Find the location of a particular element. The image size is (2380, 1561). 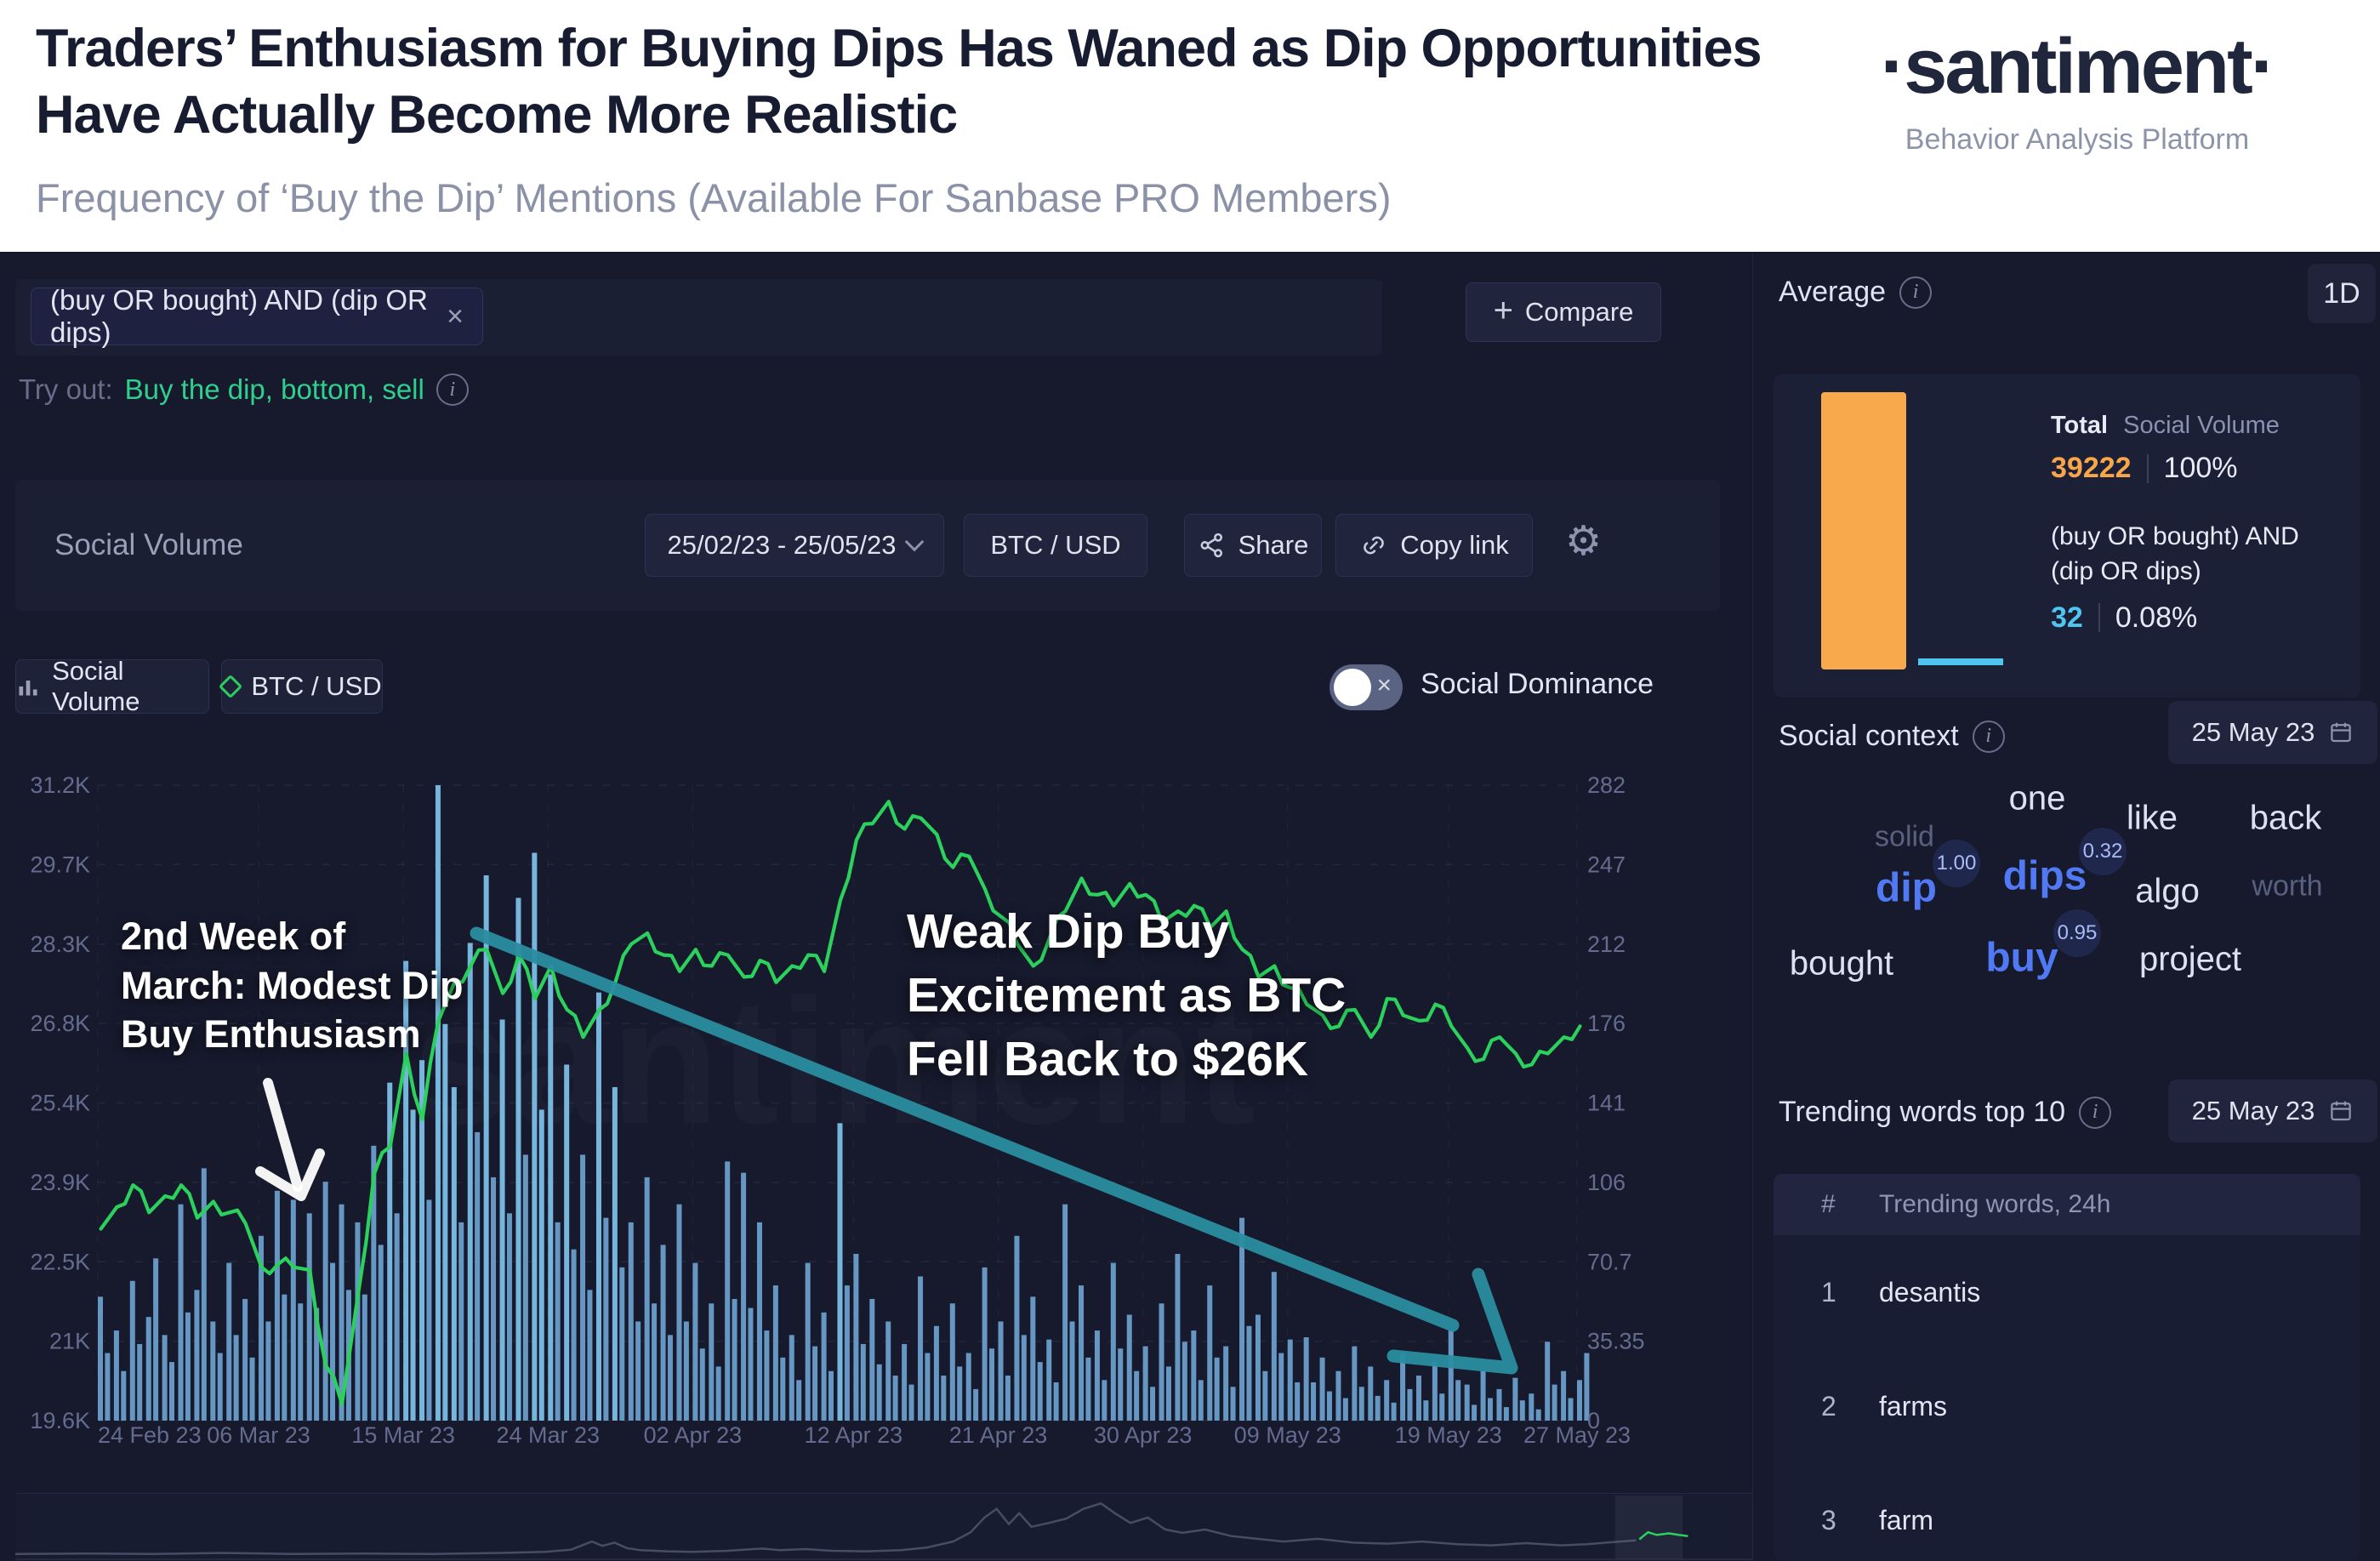

svg-text: 247 is located at coordinates (1606, 864).